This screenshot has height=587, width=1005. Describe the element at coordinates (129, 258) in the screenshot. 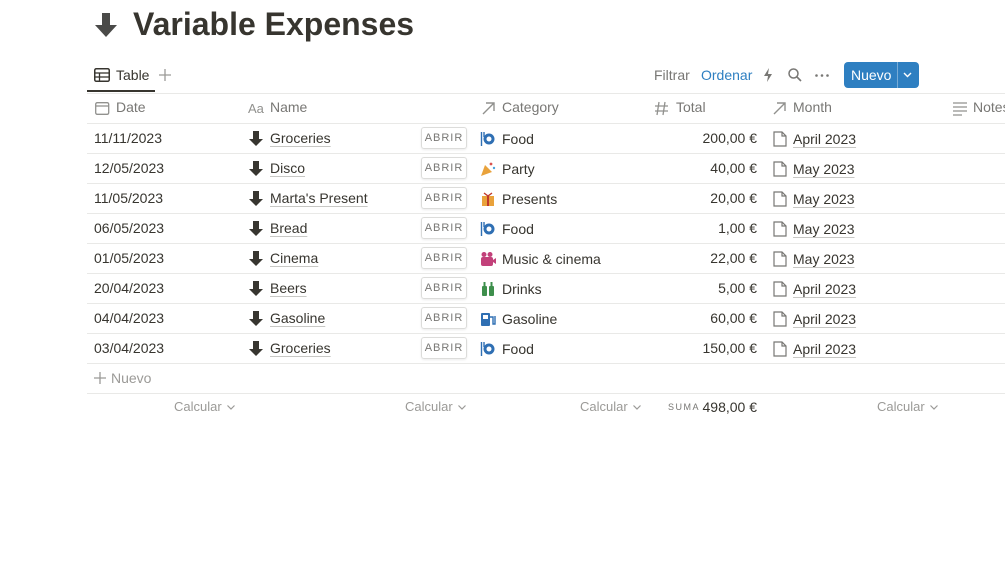

I see `date-cell: 01/05/2023` at that location.